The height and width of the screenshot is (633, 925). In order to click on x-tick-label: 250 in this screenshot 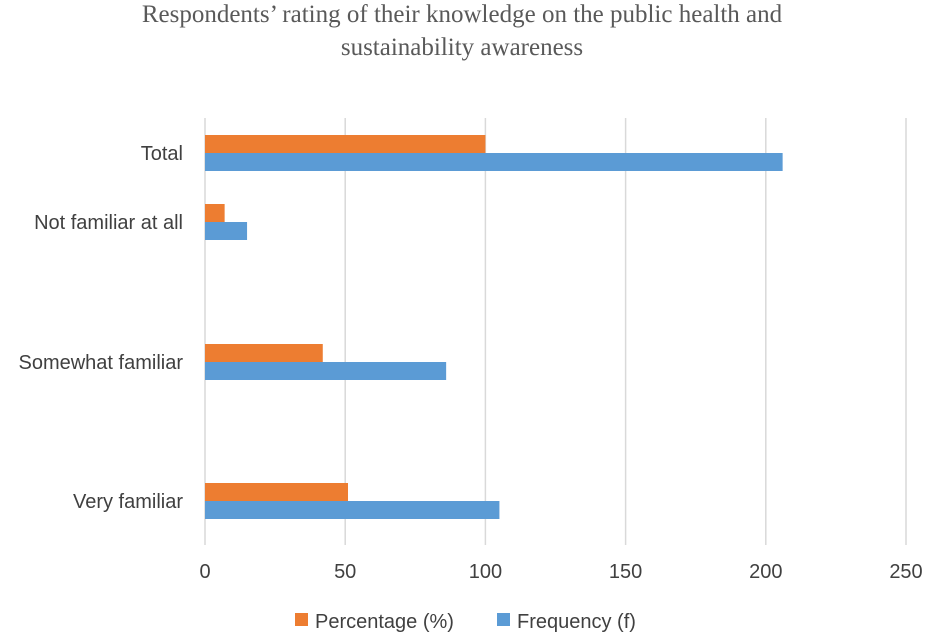, I will do `click(905, 572)`.